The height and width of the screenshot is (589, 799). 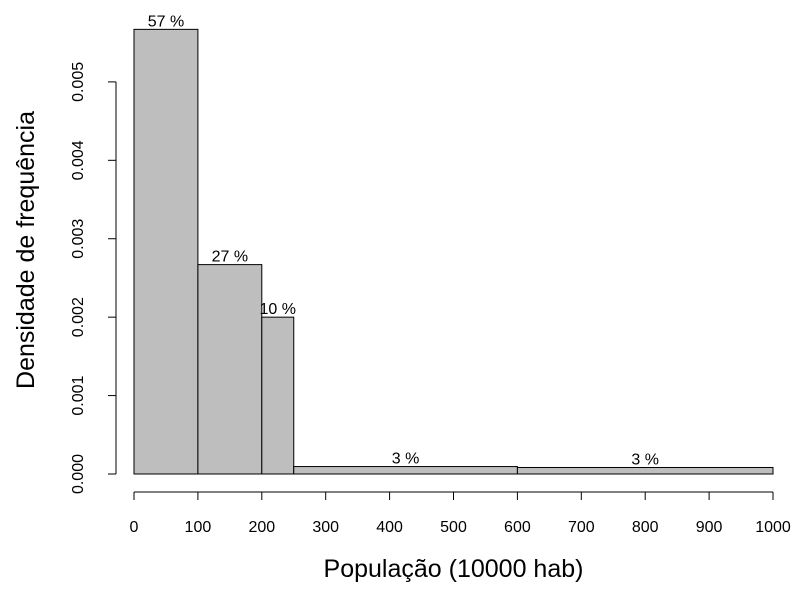 What do you see at coordinates (166, 21) in the screenshot?
I see `bar-percentage-label: 57 %` at bounding box center [166, 21].